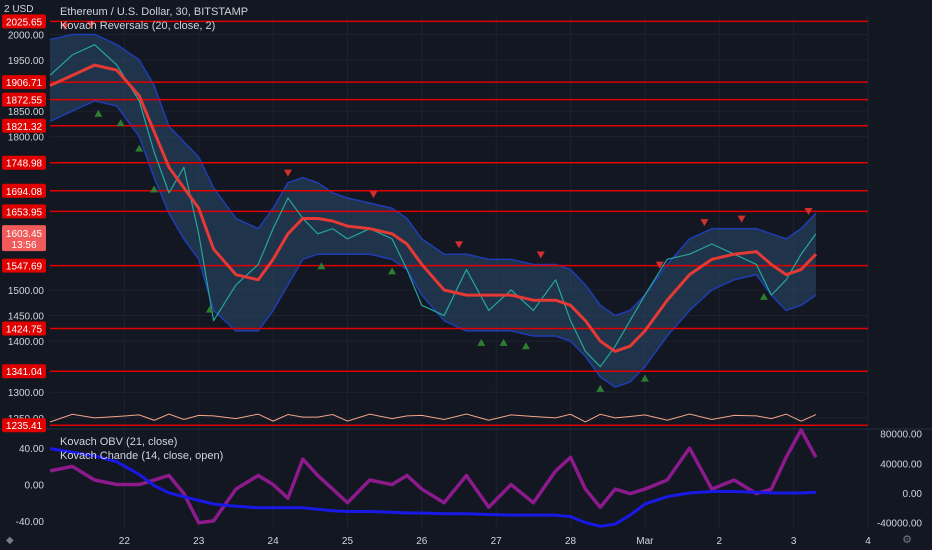 The image size is (932, 550). I want to click on level-label: 1821.32, so click(24, 125).